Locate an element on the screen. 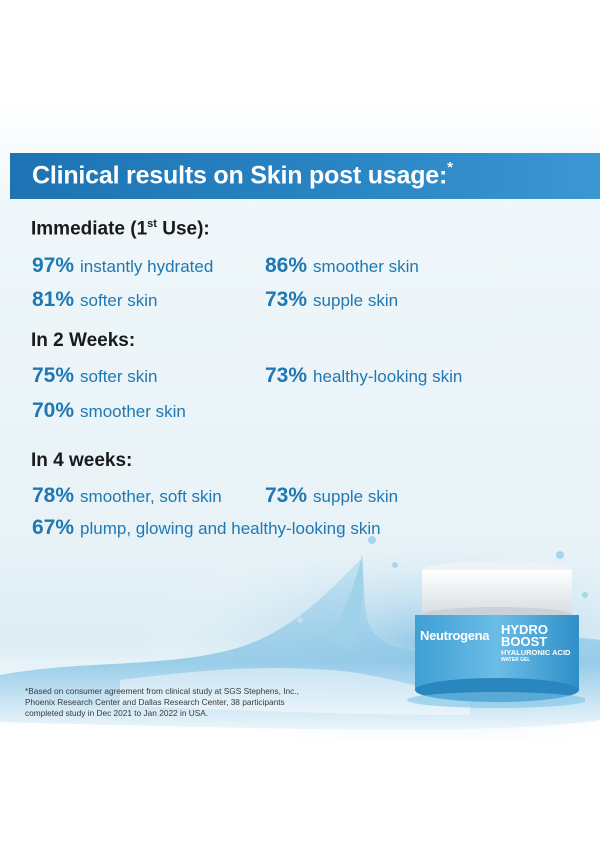  stat-item: 81% softer skin is located at coordinates (95, 300).